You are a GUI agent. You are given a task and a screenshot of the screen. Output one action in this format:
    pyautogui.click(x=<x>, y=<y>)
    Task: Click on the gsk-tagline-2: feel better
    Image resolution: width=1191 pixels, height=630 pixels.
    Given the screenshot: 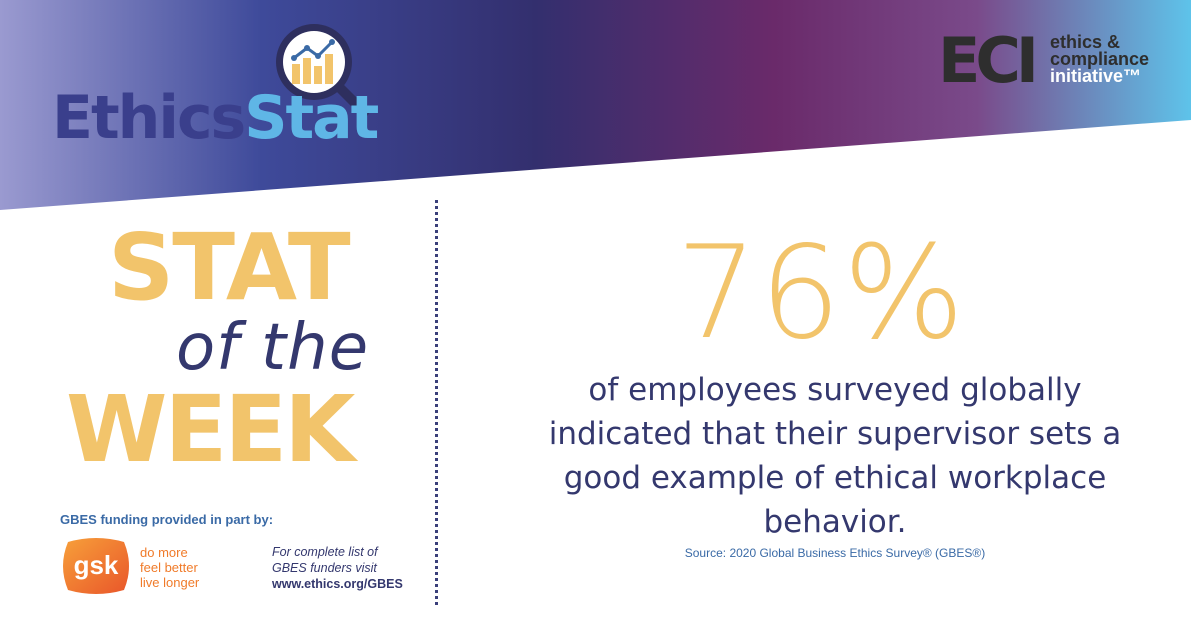 What is the action you would take?
    pyautogui.click(x=169, y=567)
    